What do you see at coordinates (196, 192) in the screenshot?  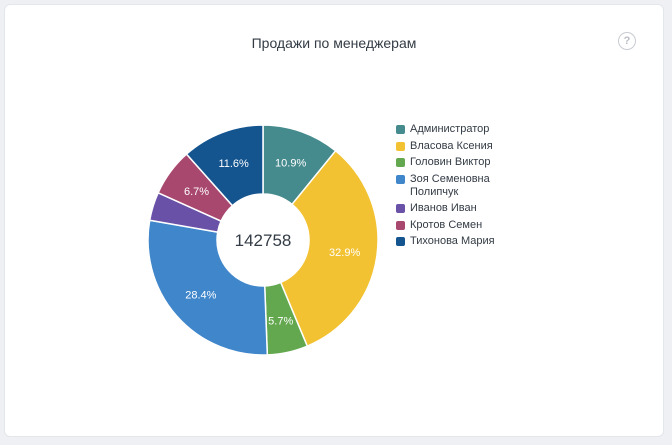 I see `slice-label: 6.7%` at bounding box center [196, 192].